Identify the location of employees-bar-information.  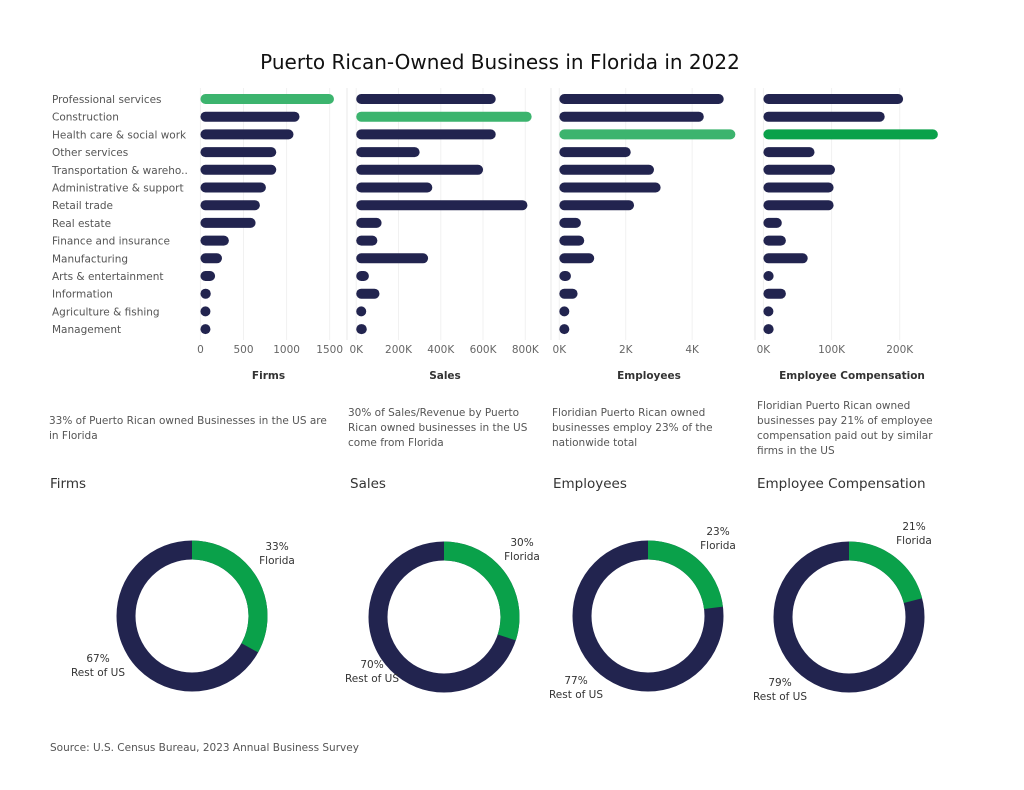
(568, 293).